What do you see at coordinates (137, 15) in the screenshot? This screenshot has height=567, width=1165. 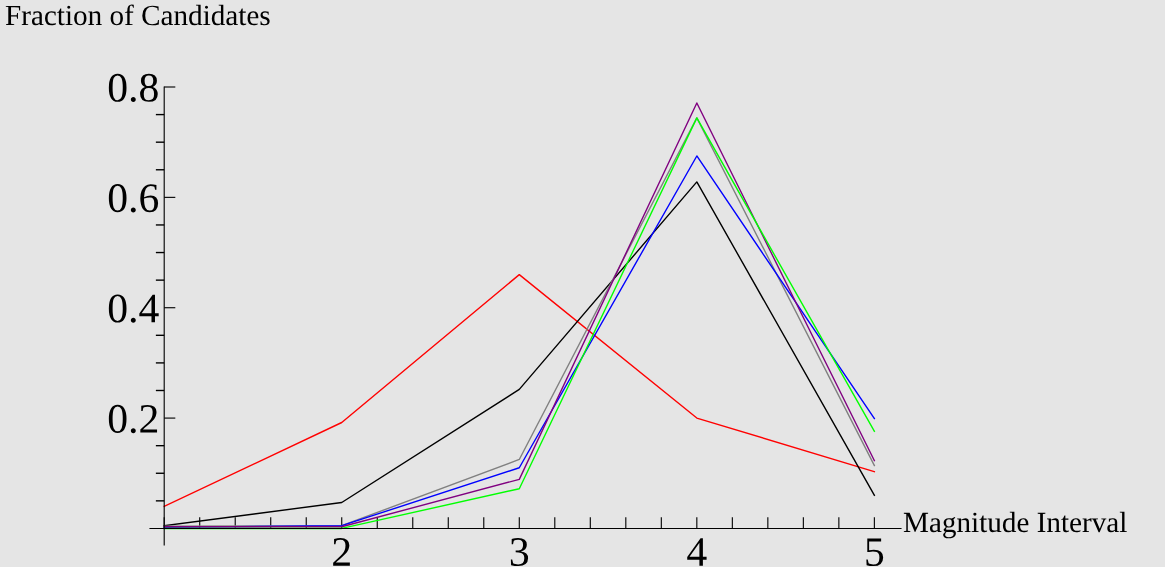 I see `y-axis-title: Fraction of Candidates` at bounding box center [137, 15].